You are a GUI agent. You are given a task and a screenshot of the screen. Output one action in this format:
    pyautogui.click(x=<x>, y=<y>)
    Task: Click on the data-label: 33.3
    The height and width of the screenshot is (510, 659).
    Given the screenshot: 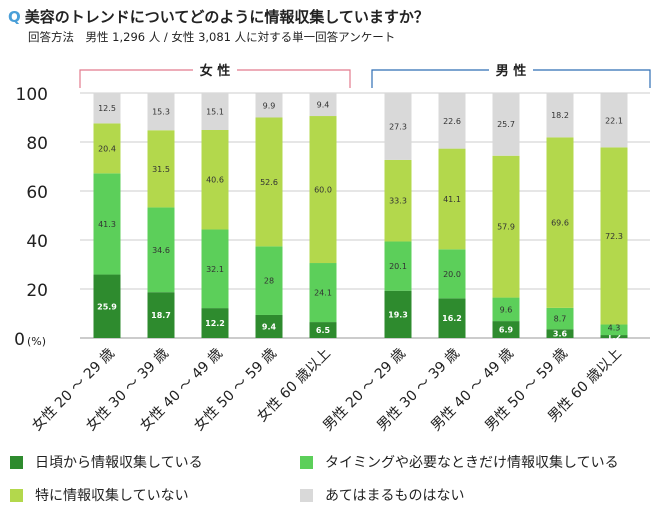 What is the action you would take?
    pyautogui.click(x=398, y=201)
    